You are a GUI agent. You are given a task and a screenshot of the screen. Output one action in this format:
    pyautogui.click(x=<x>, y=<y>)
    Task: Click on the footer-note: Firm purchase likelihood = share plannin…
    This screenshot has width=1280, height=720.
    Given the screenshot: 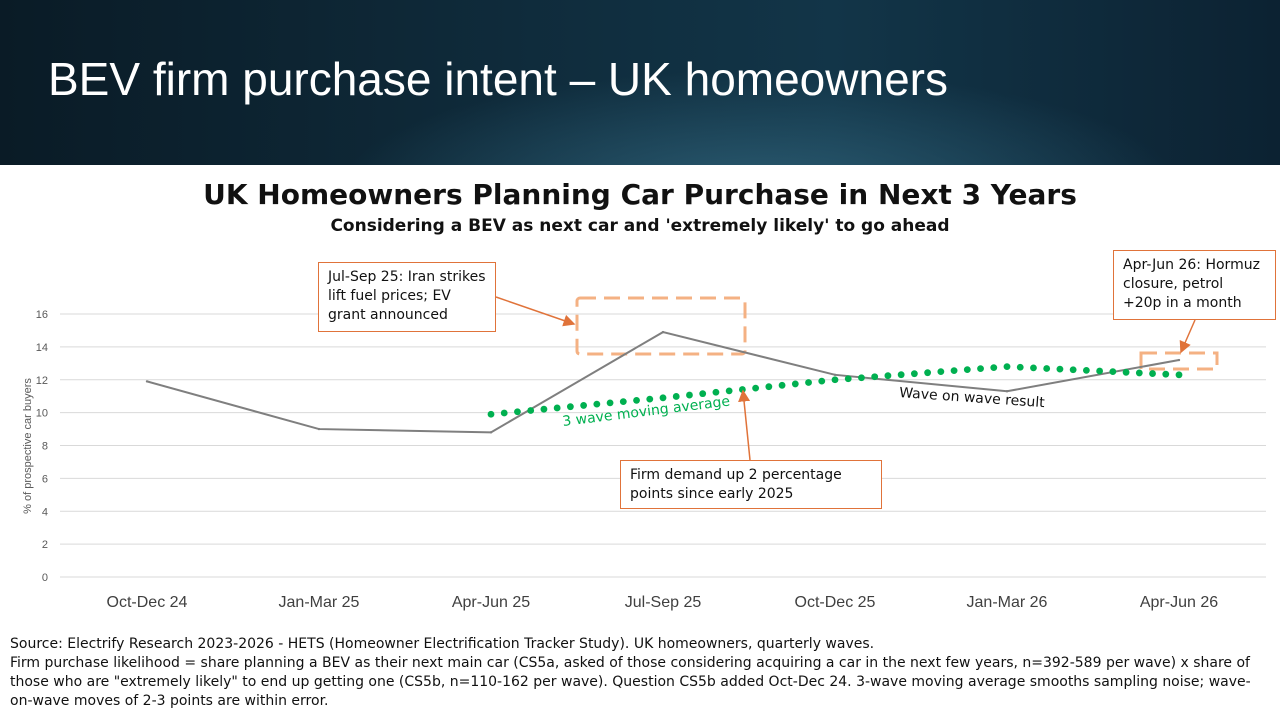 What is the action you would take?
    pyautogui.click(x=630, y=682)
    